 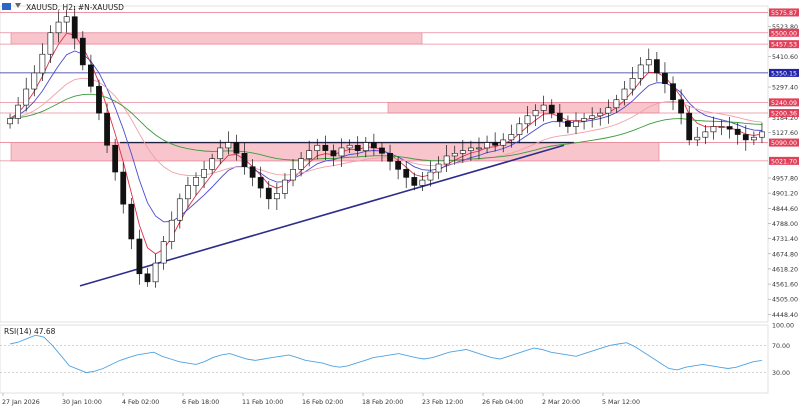 What do you see at coordinates (784, 13) in the screenshot?
I see `price-tag-label: 5575.87` at bounding box center [784, 13].